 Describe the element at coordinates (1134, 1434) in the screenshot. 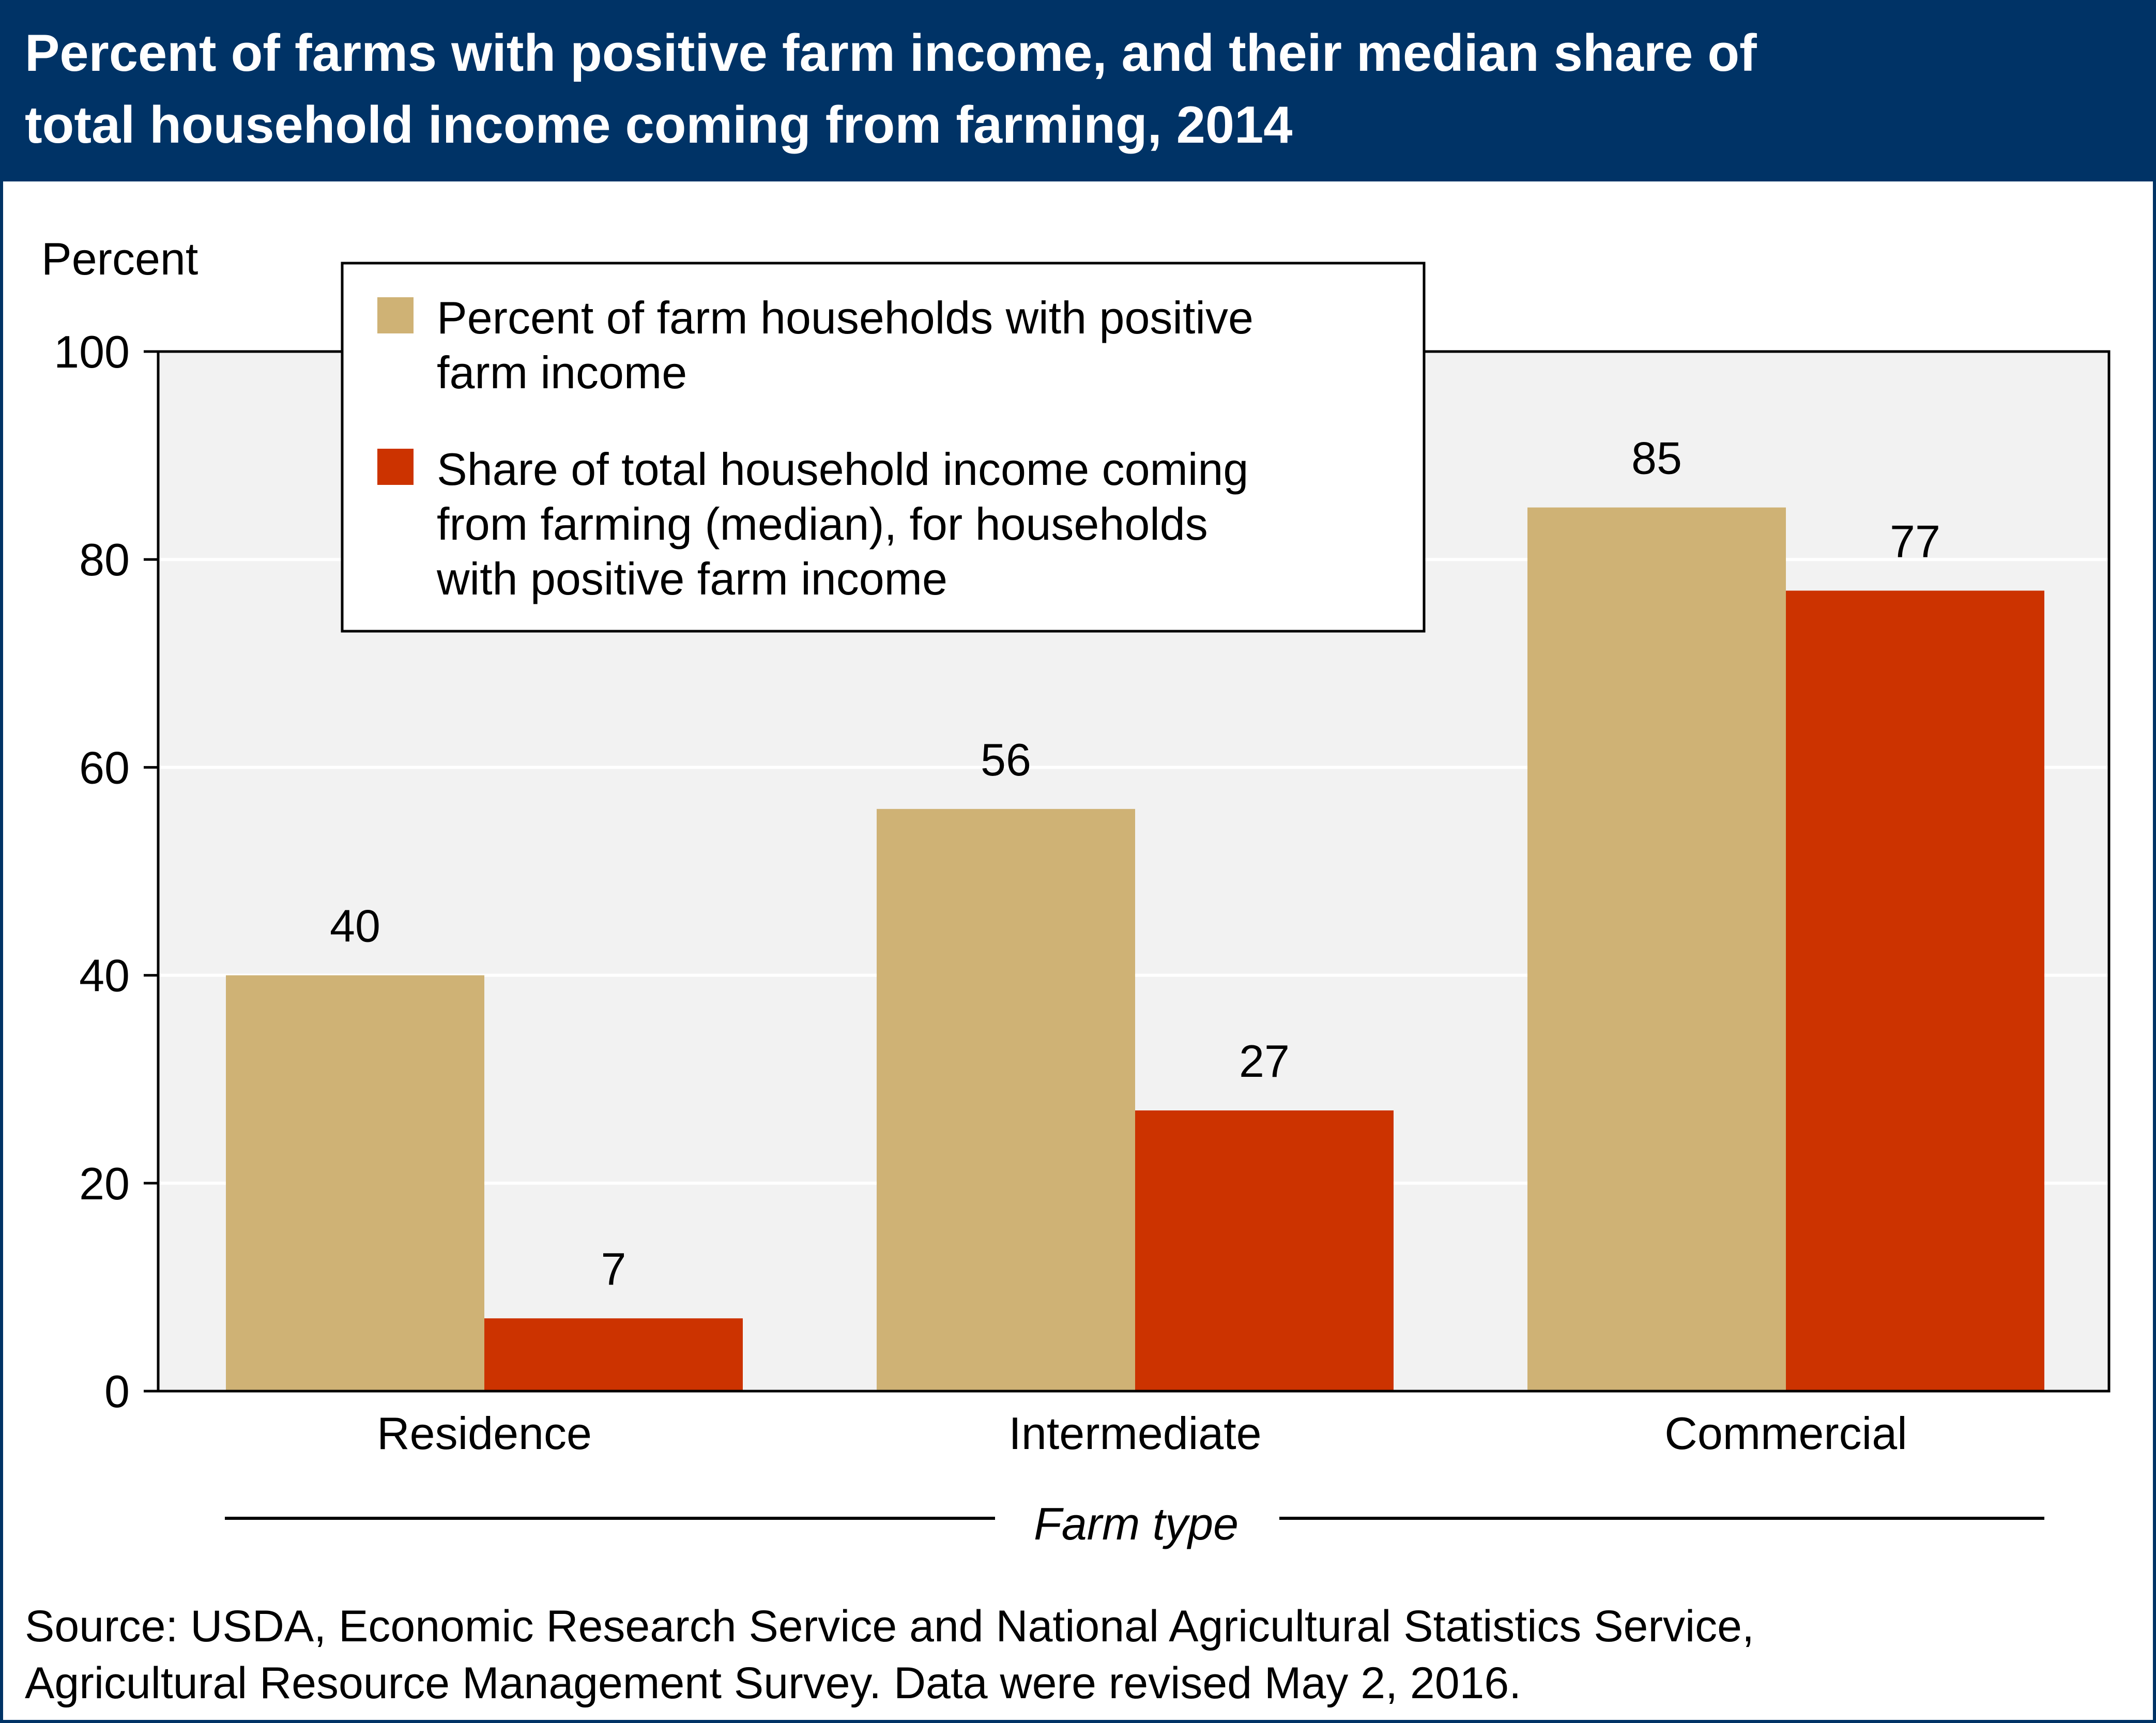

I see `x-tick-label-intermediate: Intermediate` at that location.